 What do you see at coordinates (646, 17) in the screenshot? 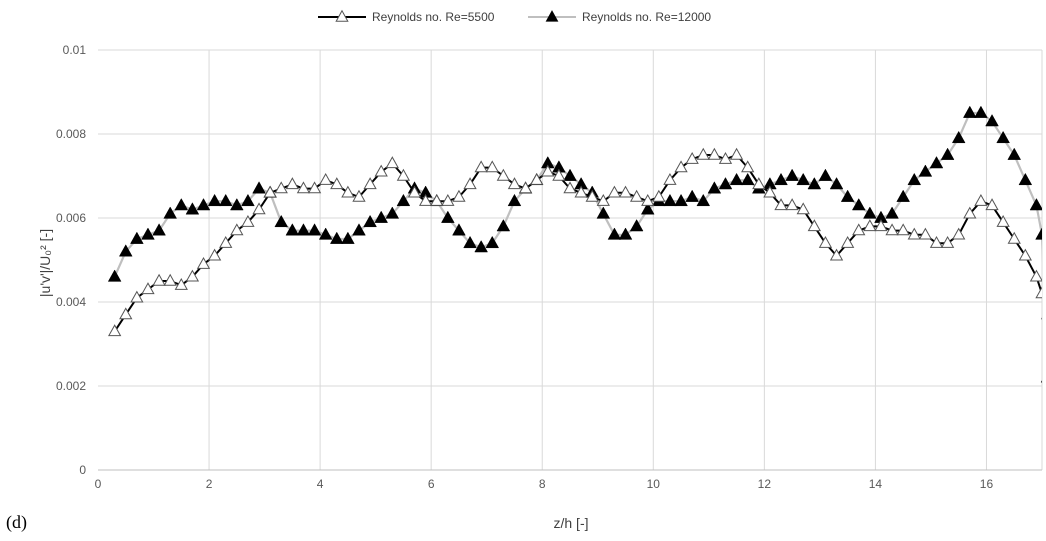
I see `legend-label: Reynolds no. Re=12000` at bounding box center [646, 17].